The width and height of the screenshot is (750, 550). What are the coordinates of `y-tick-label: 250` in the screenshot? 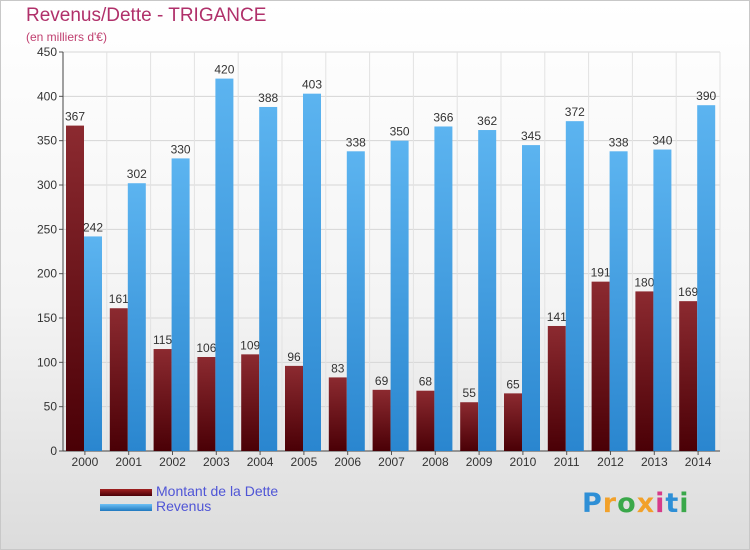 It's located at (47, 229).